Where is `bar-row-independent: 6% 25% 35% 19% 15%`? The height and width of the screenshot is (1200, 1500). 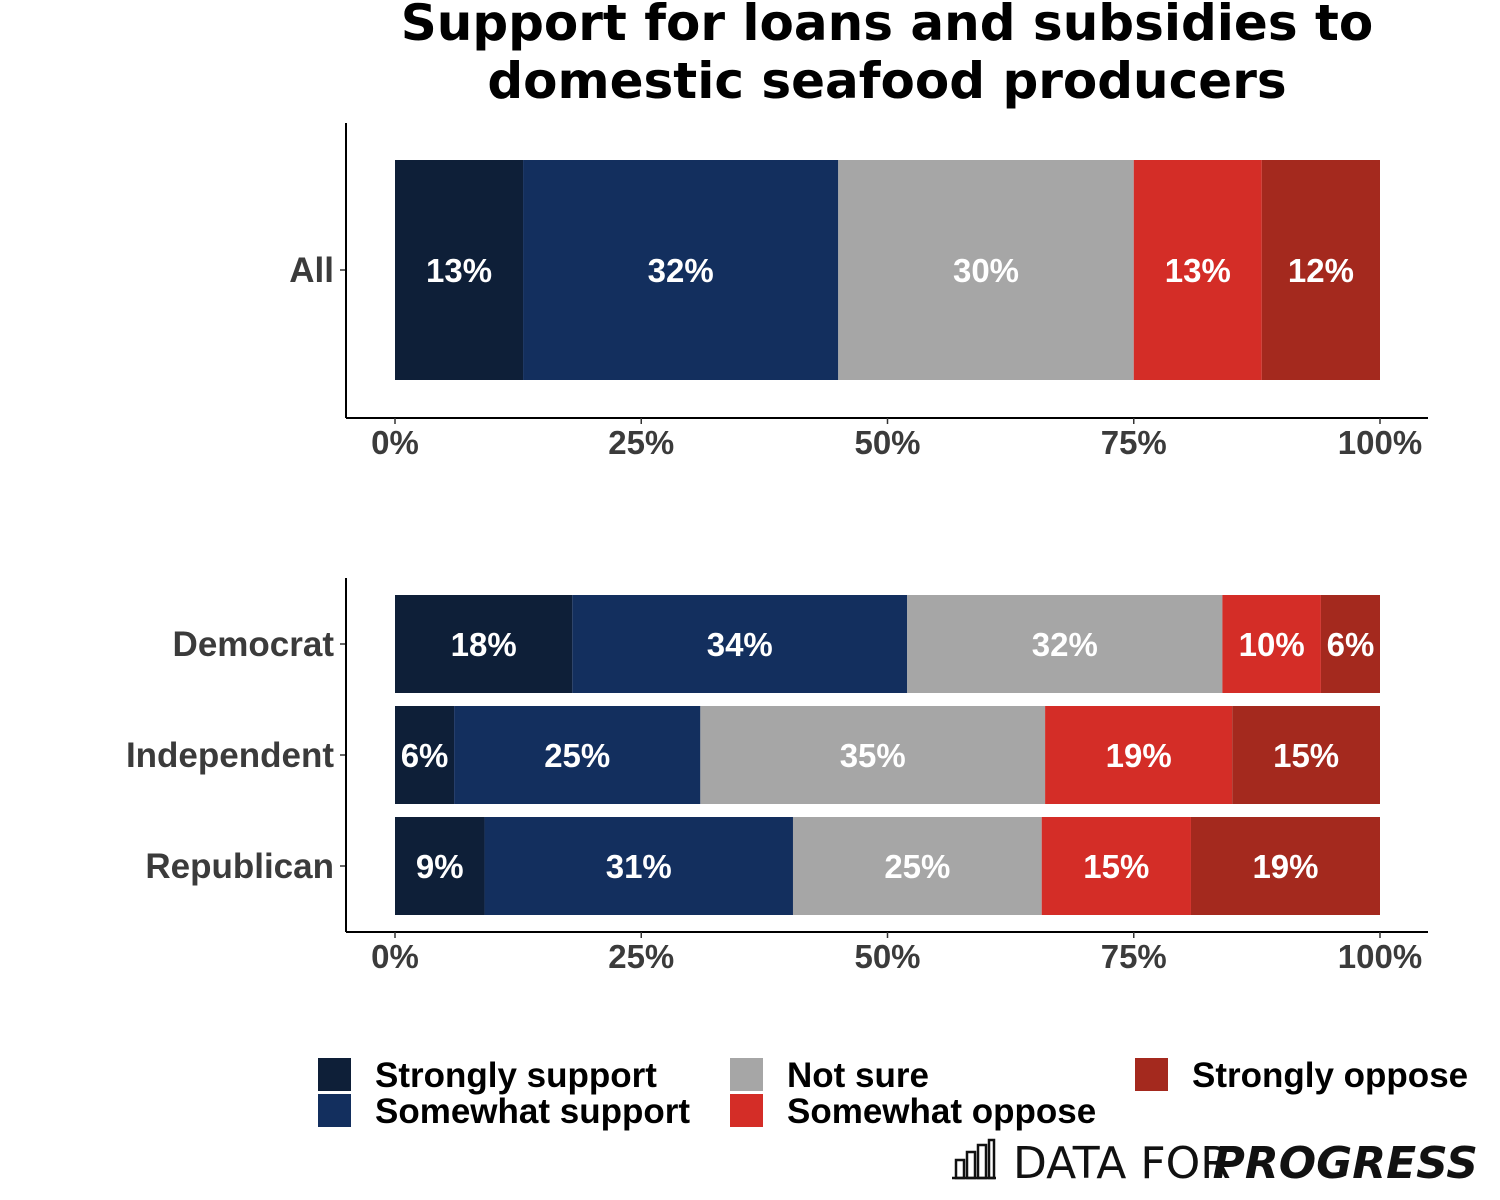 bar-row-independent: 6% 25% 35% 19% 15% is located at coordinates (887, 755).